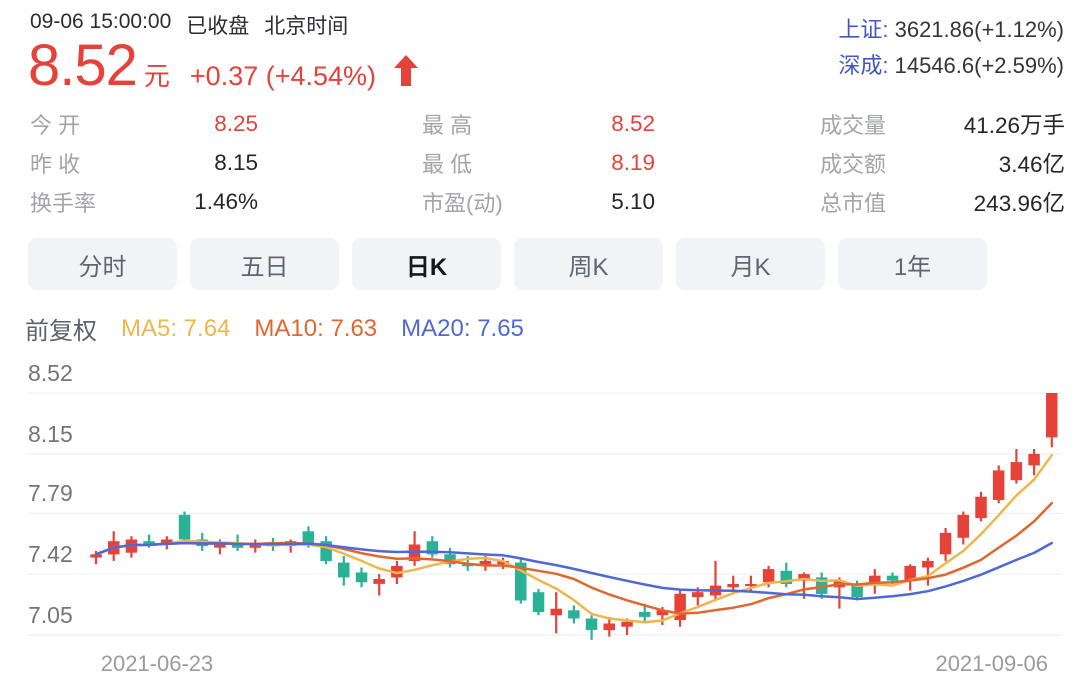 The width and height of the screenshot is (1080, 690). What do you see at coordinates (538, 123) in the screenshot?
I see `stat-high: 最 高 8.52` at bounding box center [538, 123].